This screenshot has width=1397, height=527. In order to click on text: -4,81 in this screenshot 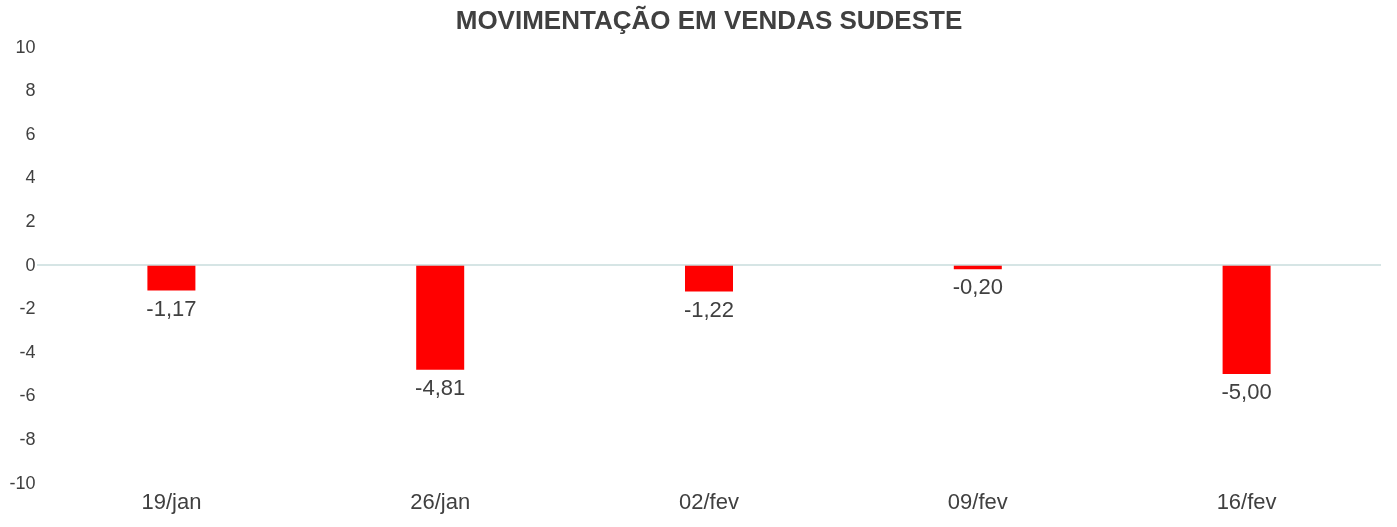, I will do `click(440, 387)`.